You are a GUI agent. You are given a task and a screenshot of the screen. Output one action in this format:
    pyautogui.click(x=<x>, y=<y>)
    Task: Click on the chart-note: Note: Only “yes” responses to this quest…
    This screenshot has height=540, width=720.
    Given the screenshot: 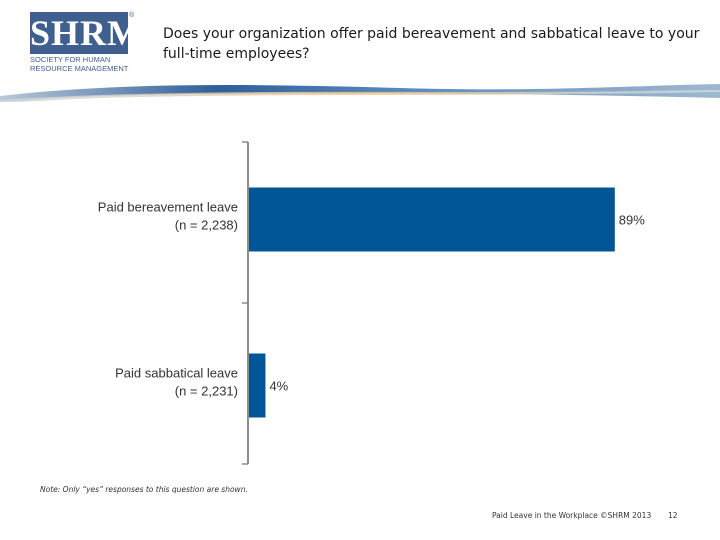 What is the action you would take?
    pyautogui.click(x=144, y=489)
    